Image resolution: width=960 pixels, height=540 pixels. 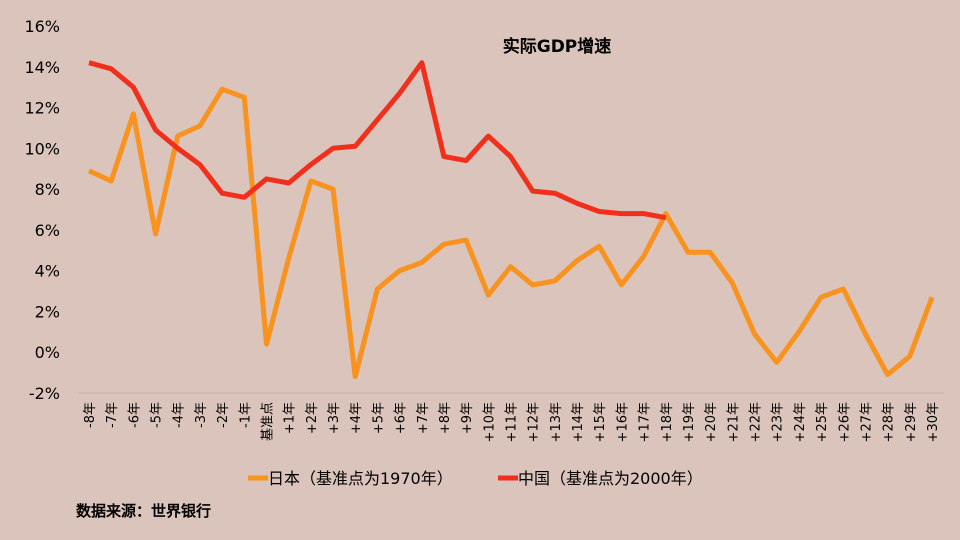 I want to click on data-source-note: 数据来源：世界银行, so click(x=144, y=511).